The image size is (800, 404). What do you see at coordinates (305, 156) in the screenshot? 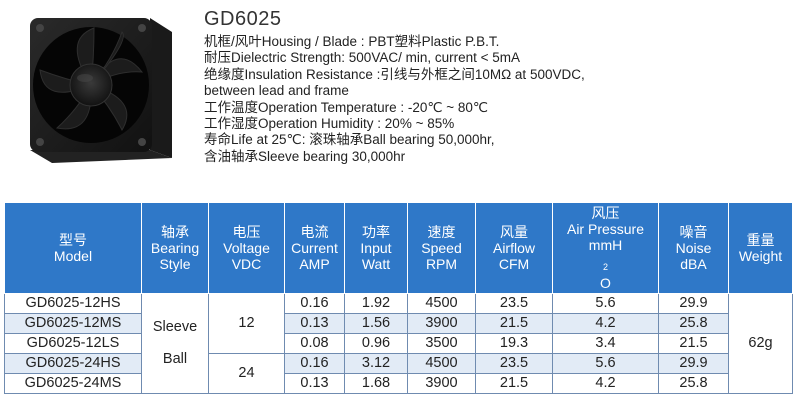
I see `spec-life-sleeve: 含油轴承Sleeve bearing 30,000hr` at bounding box center [305, 156].